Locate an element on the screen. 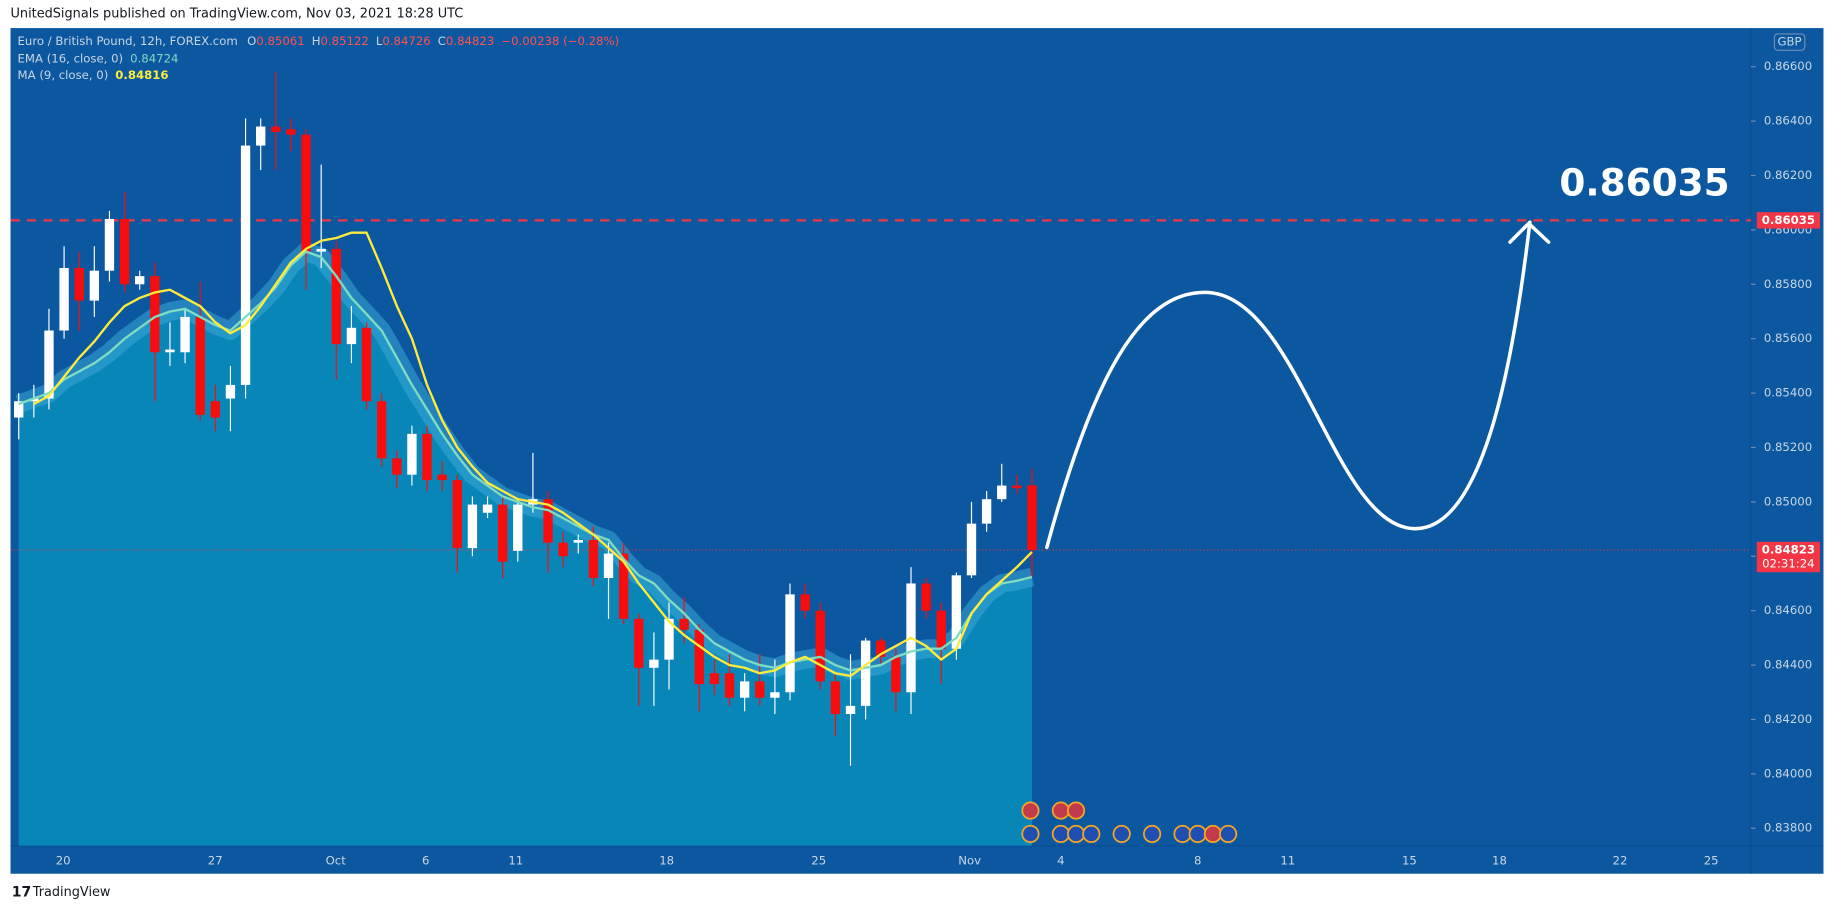  y-tick-label: 0.84200 is located at coordinates (1788, 719).